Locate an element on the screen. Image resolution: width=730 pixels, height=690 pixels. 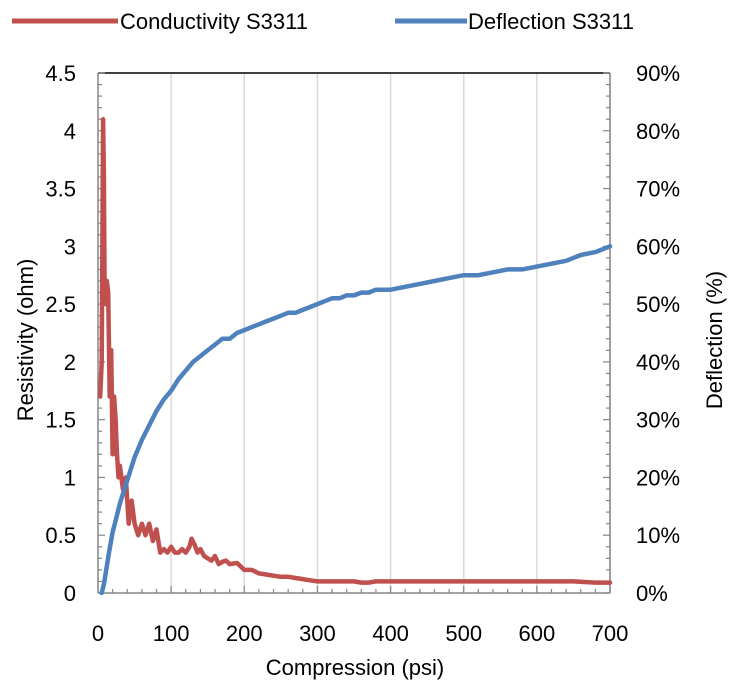
legend-label-conductivity: Conductivity S3311 is located at coordinates (214, 21).